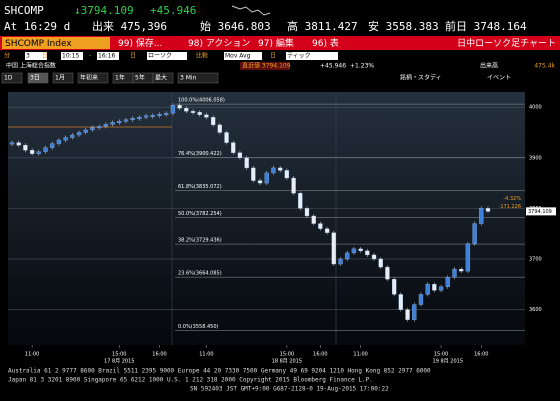 Image resolution: width=560 pixels, height=401 pixels. Describe the element at coordinates (535, 259) in the screenshot. I see `y-tick-label: 3700` at that location.